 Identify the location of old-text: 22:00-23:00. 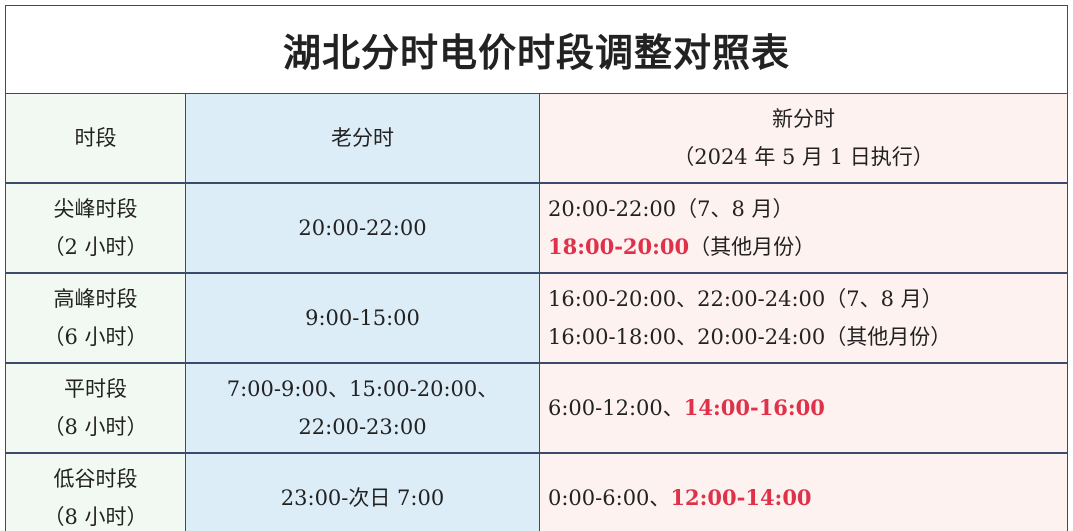
(362, 427).